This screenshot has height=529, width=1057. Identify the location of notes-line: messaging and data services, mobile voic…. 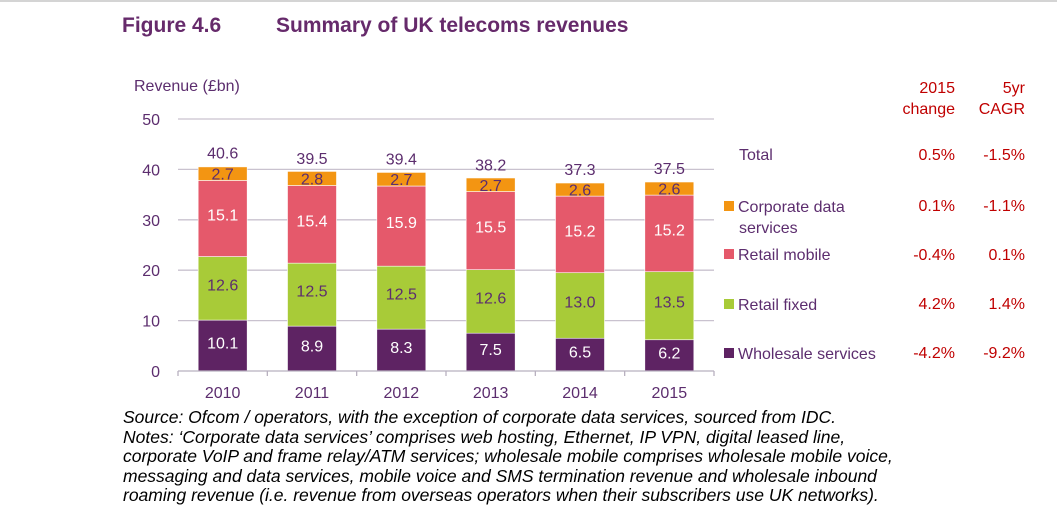
(500, 475).